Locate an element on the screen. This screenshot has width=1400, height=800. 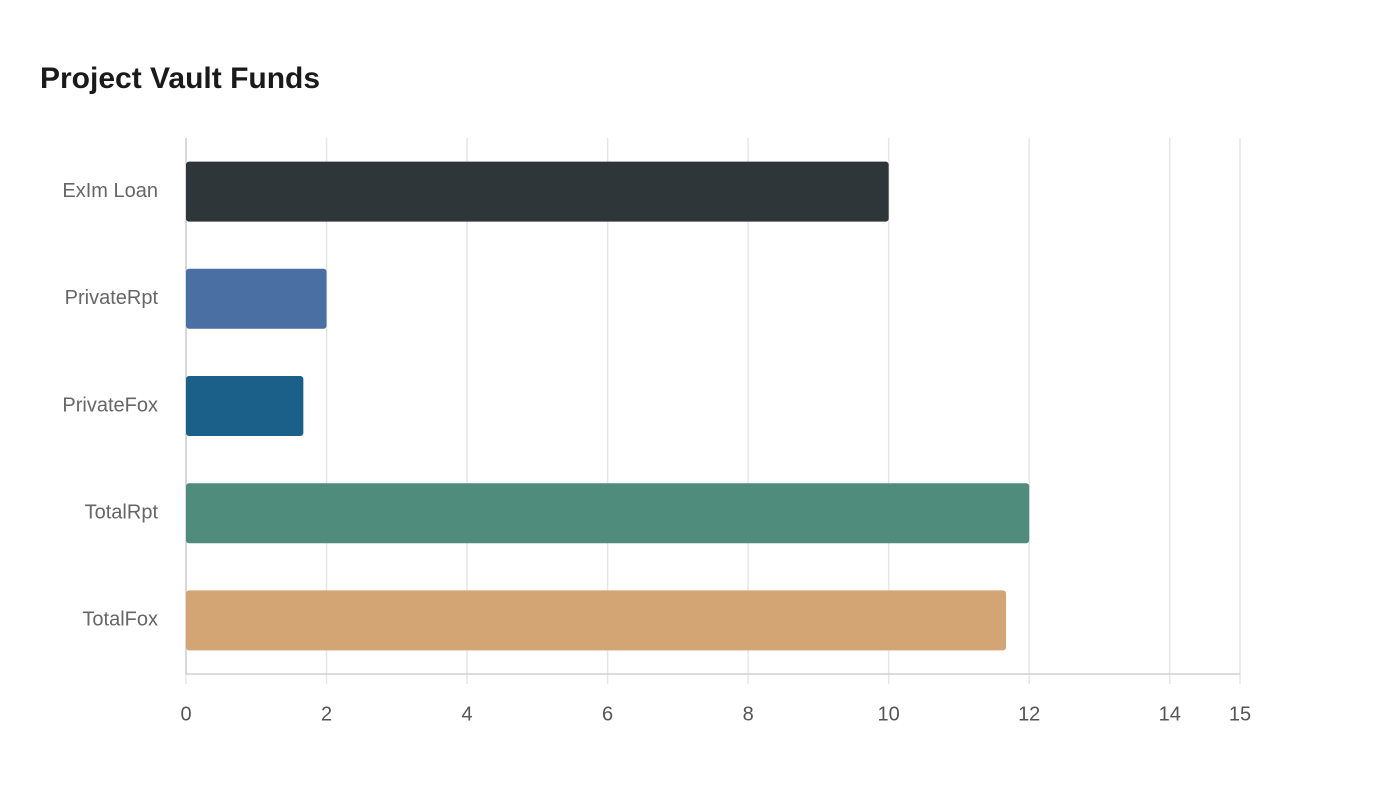
x-tick-label: 14 is located at coordinates (1170, 714).